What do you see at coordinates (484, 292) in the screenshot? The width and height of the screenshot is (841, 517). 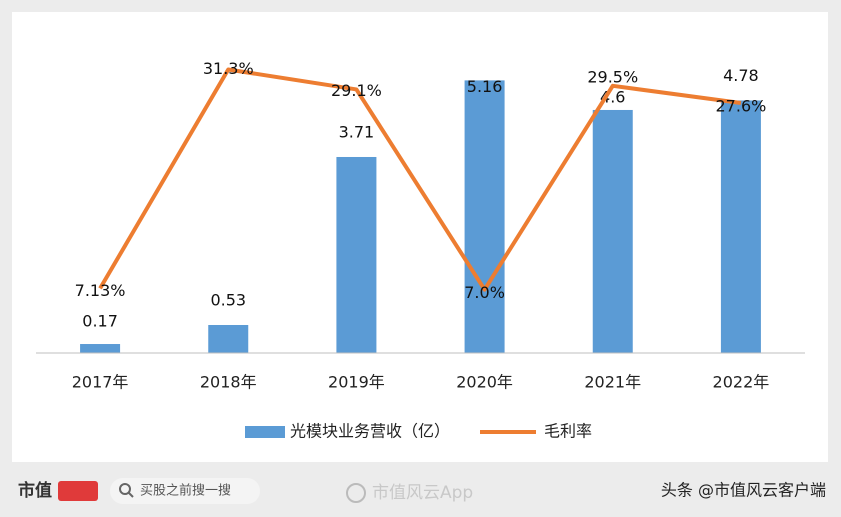 I see `line-value-label: 7.0%` at bounding box center [484, 292].